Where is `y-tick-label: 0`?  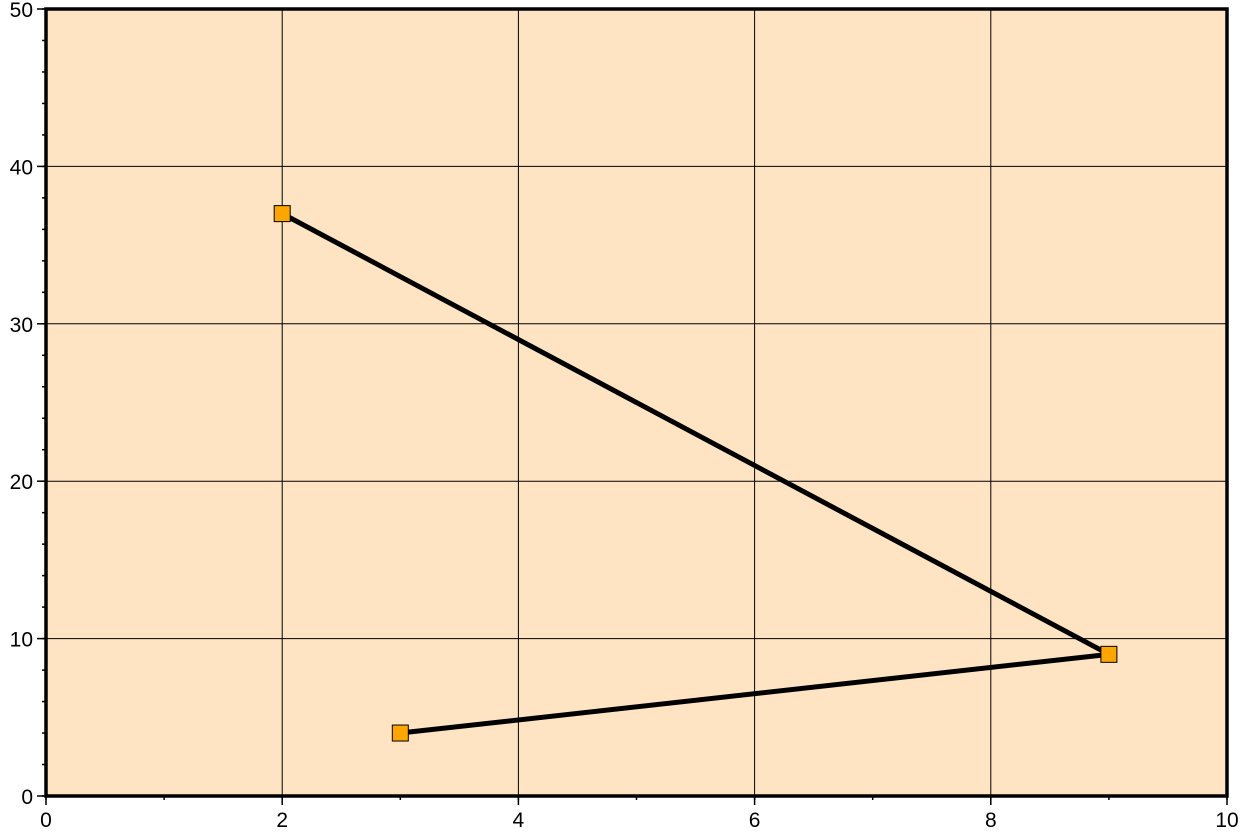
y-tick-label: 0 is located at coordinates (27, 797).